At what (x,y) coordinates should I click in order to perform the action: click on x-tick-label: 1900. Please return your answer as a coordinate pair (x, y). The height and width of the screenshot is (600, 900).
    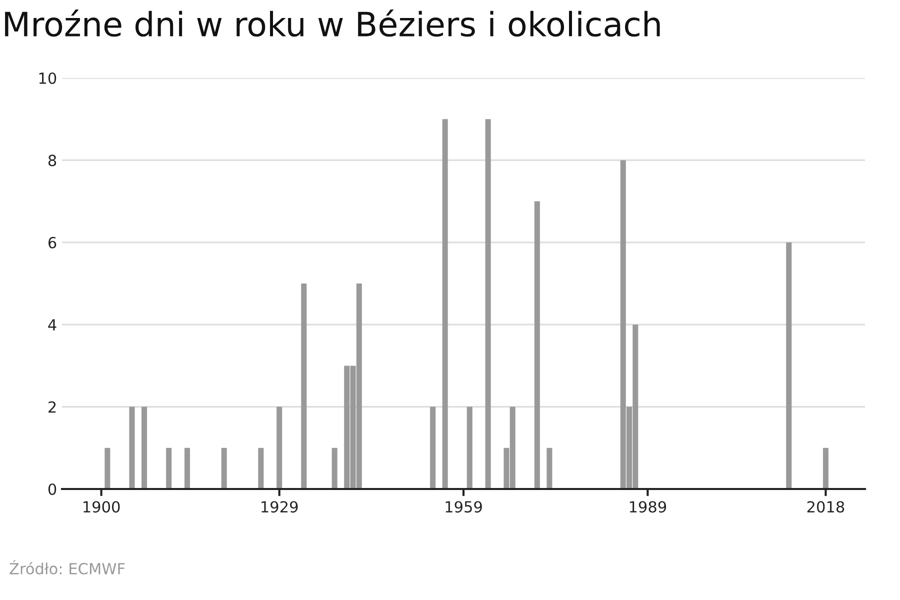
    Looking at the image, I should click on (102, 507).